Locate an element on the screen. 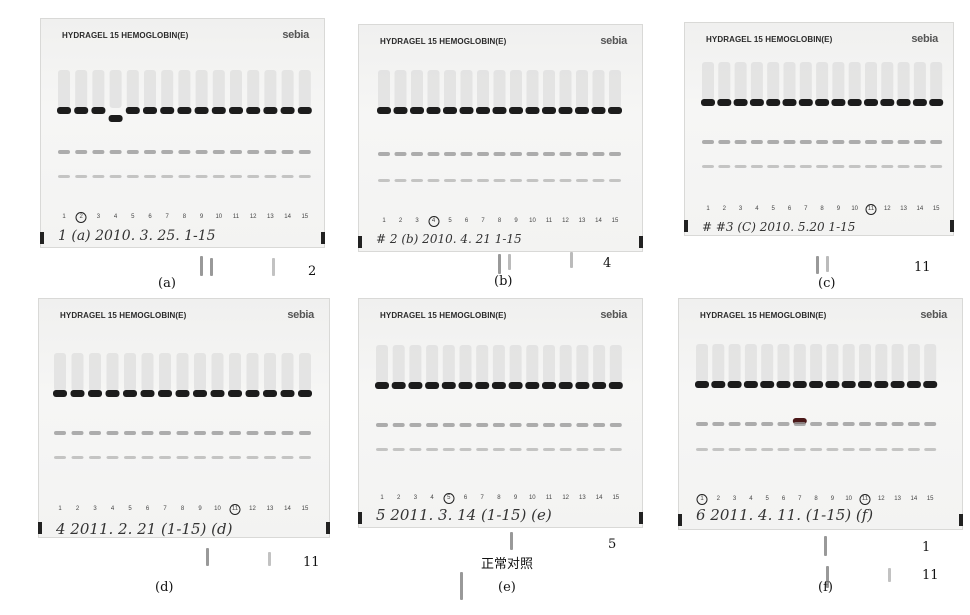 Image resolution: width=970 pixels, height=615 pixels. lane-number: 6 is located at coordinates (783, 499).